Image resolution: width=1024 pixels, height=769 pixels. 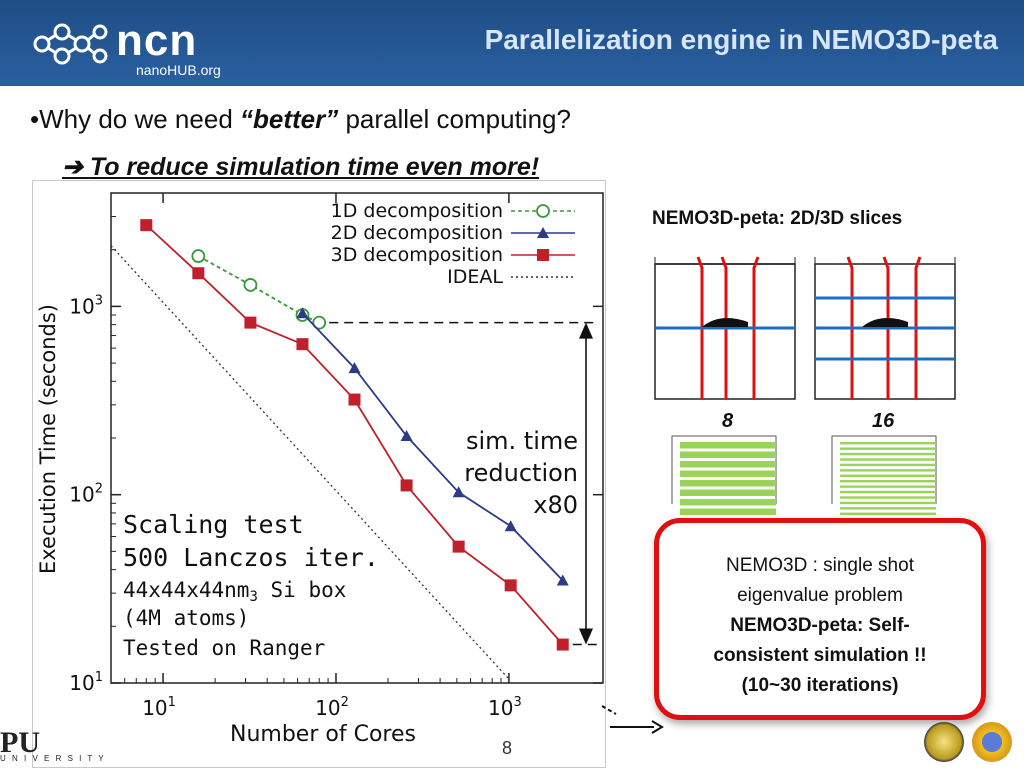 What do you see at coordinates (728, 421) in the screenshot?
I see `slice-label-8: 8` at bounding box center [728, 421].